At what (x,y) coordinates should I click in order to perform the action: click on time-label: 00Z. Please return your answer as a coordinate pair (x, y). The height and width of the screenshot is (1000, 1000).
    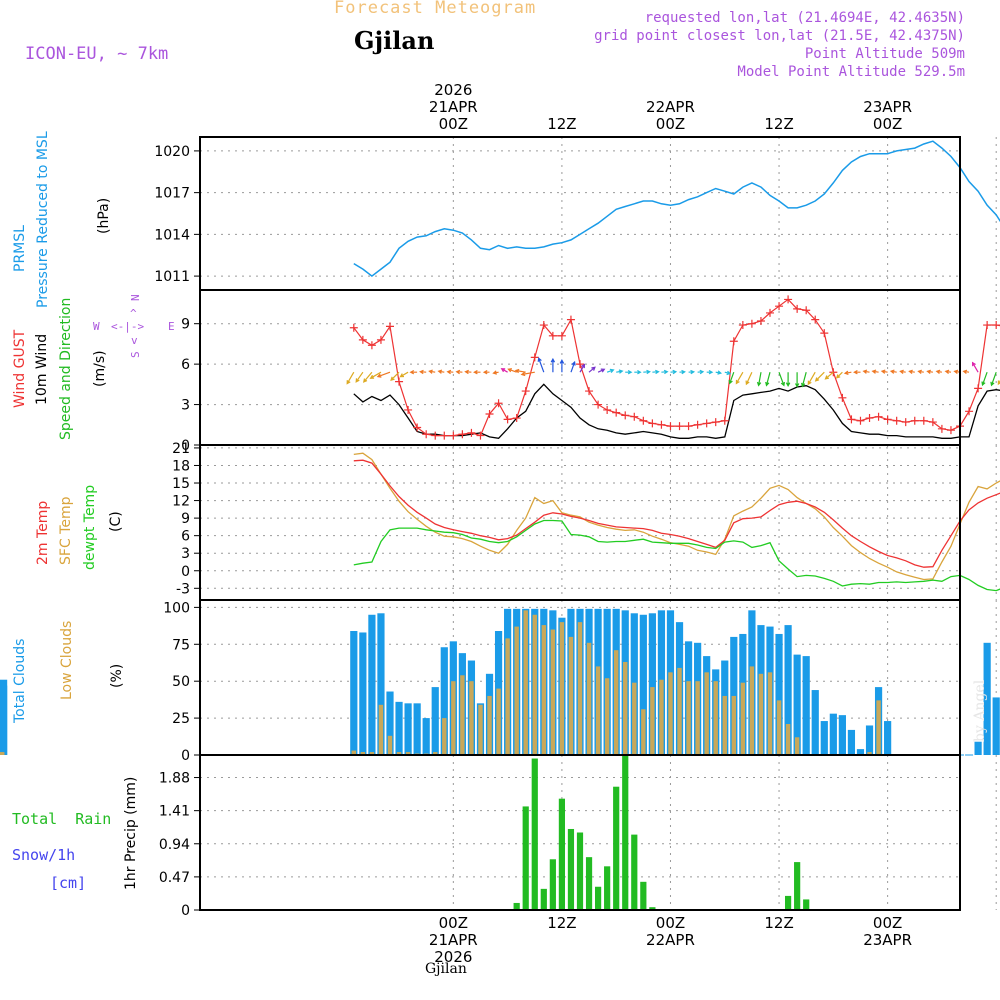
    Looking at the image, I should click on (453, 124).